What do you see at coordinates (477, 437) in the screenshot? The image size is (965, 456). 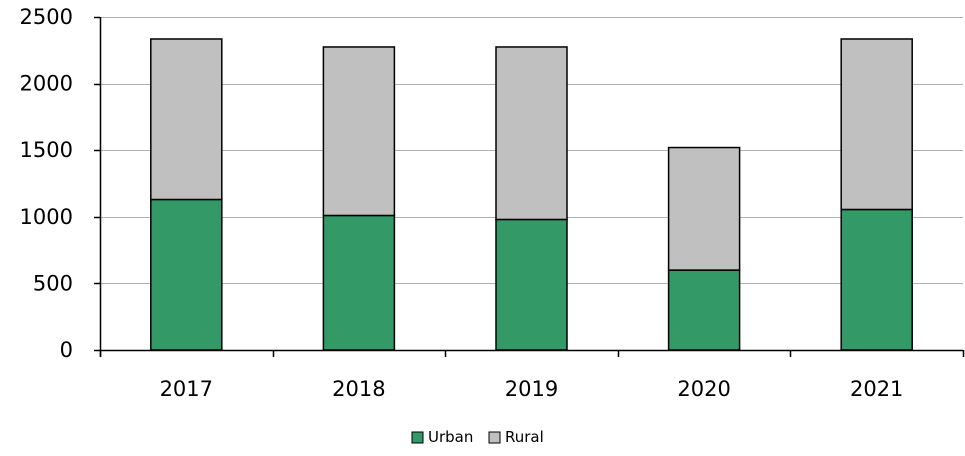 I see `legend: Urban Rural` at bounding box center [477, 437].